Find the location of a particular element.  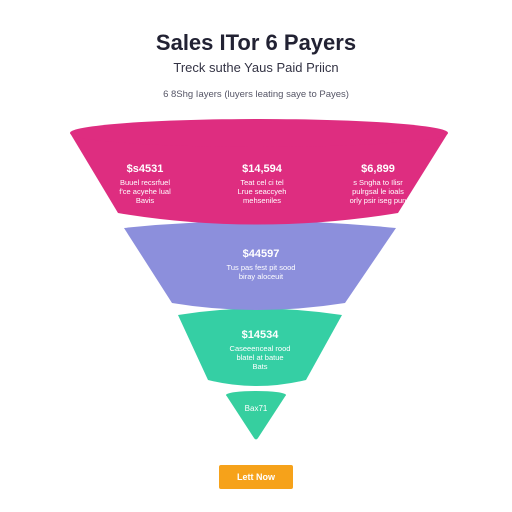

stage2-desc-2: biray aloceuit is located at coordinates (261, 276).